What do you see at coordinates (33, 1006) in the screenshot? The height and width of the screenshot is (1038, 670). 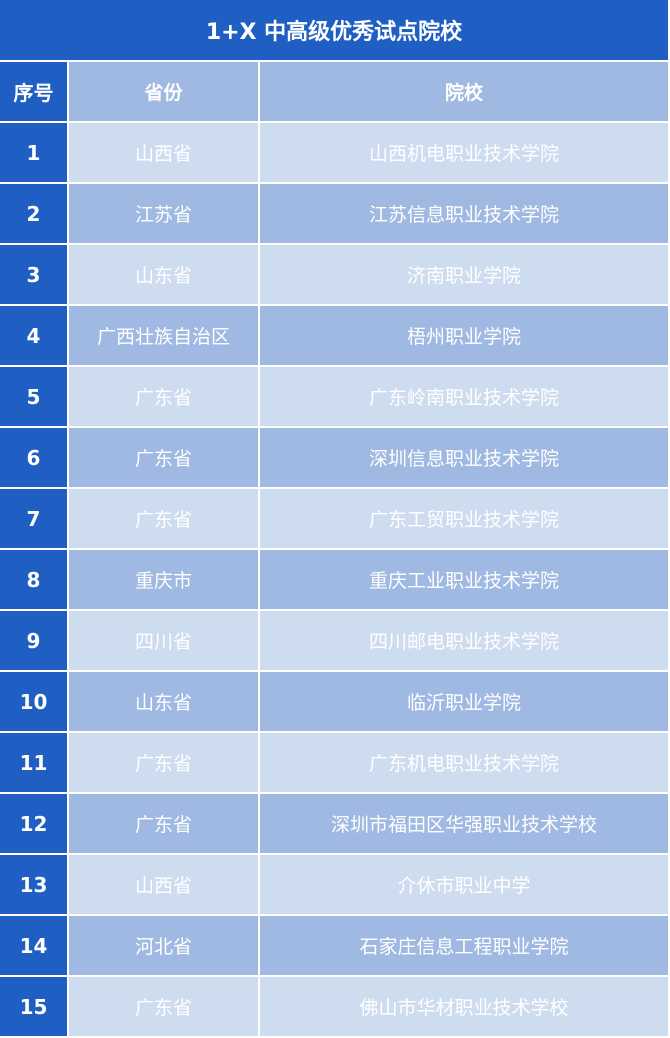 I see `index-cell: 15` at bounding box center [33, 1006].